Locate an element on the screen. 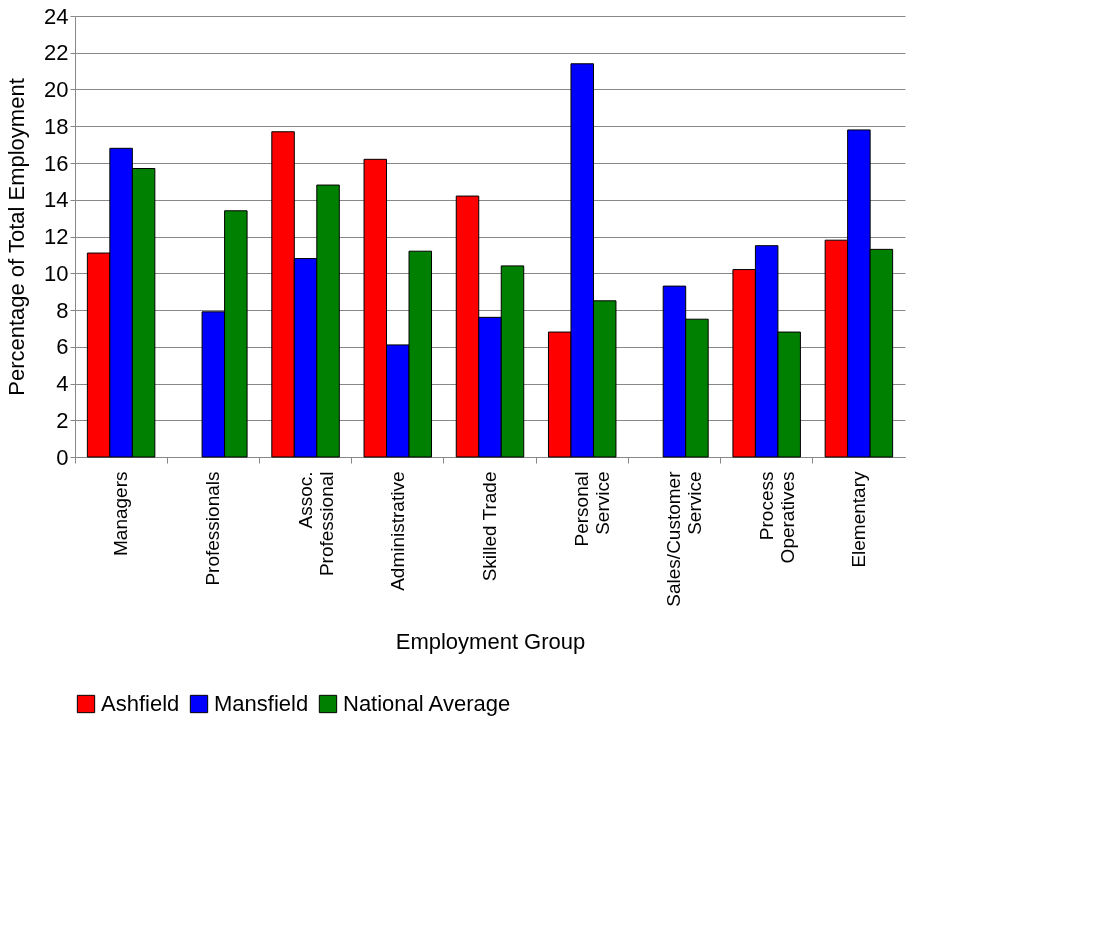 The width and height of the screenshot is (1108, 929). y-tick-label: 20 is located at coordinates (56, 89).